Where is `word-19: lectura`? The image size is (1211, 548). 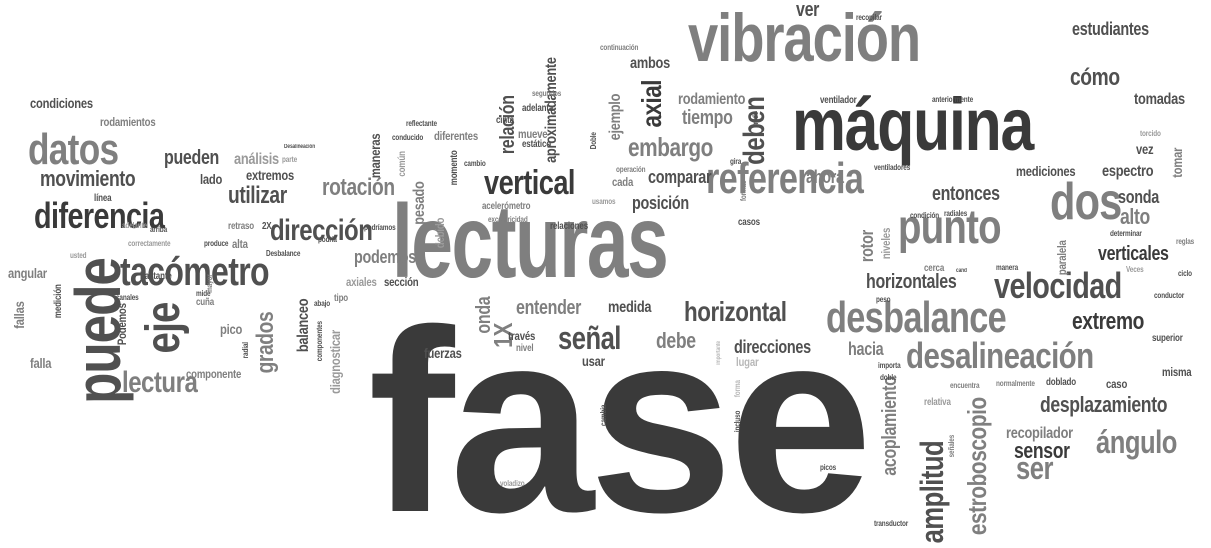
word-19: lectura is located at coordinates (160, 382).